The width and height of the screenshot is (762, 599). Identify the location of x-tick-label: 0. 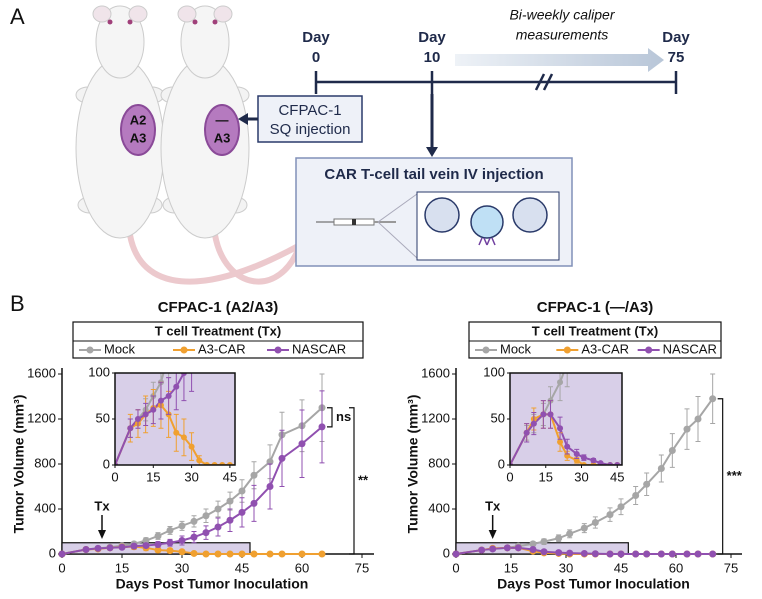
(61, 567).